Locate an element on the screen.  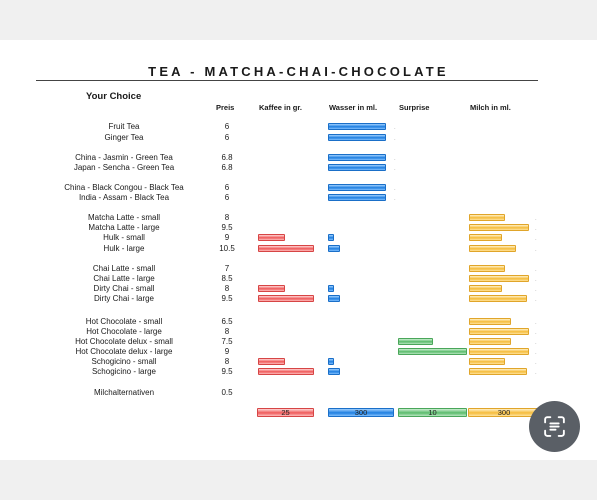
drink-name: Hulk - large is located at coordinates (124, 248).